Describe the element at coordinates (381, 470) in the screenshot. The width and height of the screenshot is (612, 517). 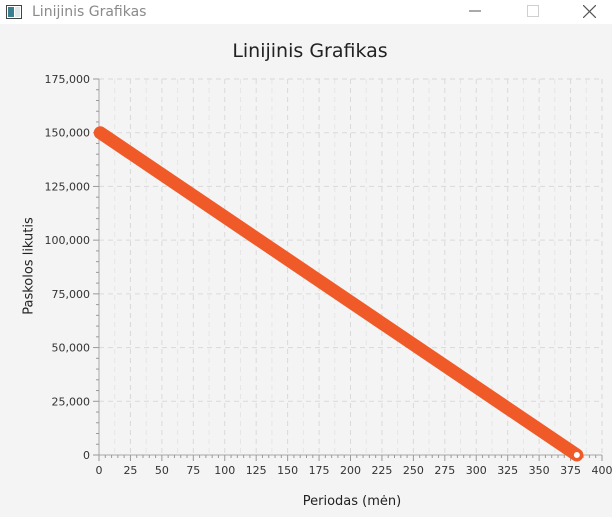
I see `x-tick-label: 225` at that location.